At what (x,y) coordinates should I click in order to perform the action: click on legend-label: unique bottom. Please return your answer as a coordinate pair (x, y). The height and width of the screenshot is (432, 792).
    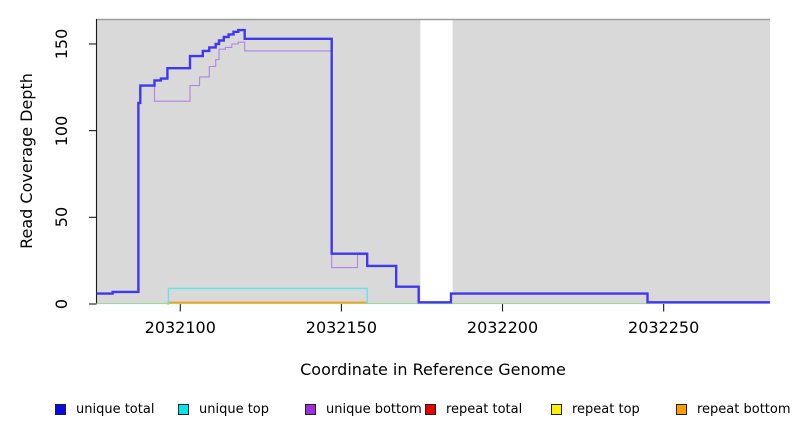
    Looking at the image, I should click on (374, 409).